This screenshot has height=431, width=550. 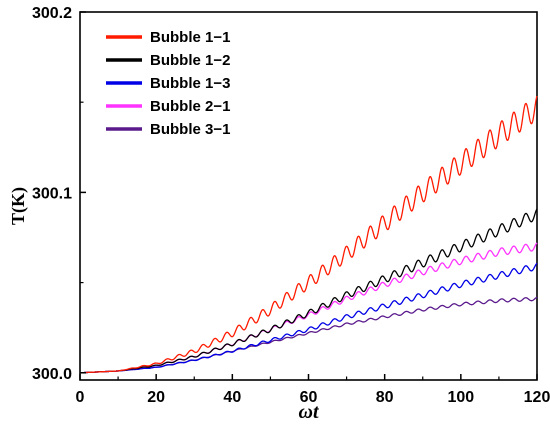 What do you see at coordinates (190, 60) in the screenshot?
I see `legend-label: Bubble 1−2` at bounding box center [190, 60].